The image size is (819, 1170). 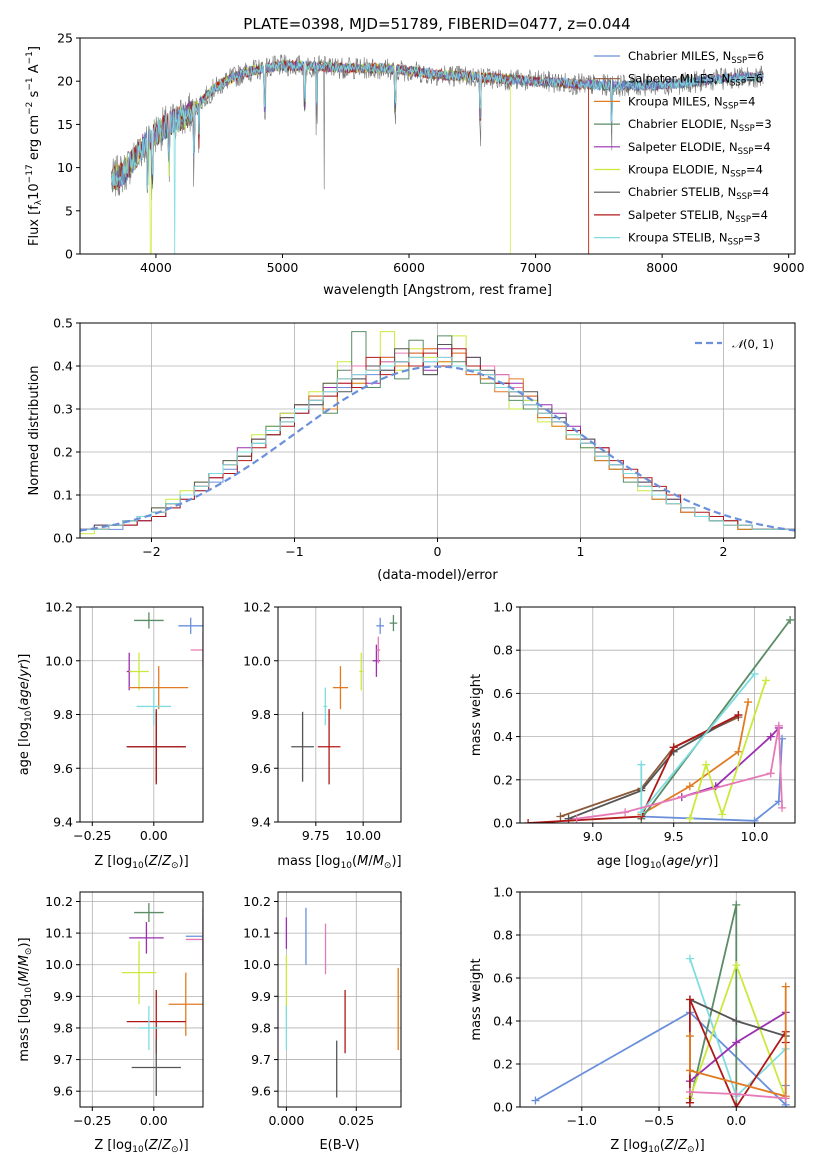 I want to click on x-axis-label: E(B-V), so click(x=339, y=1145).